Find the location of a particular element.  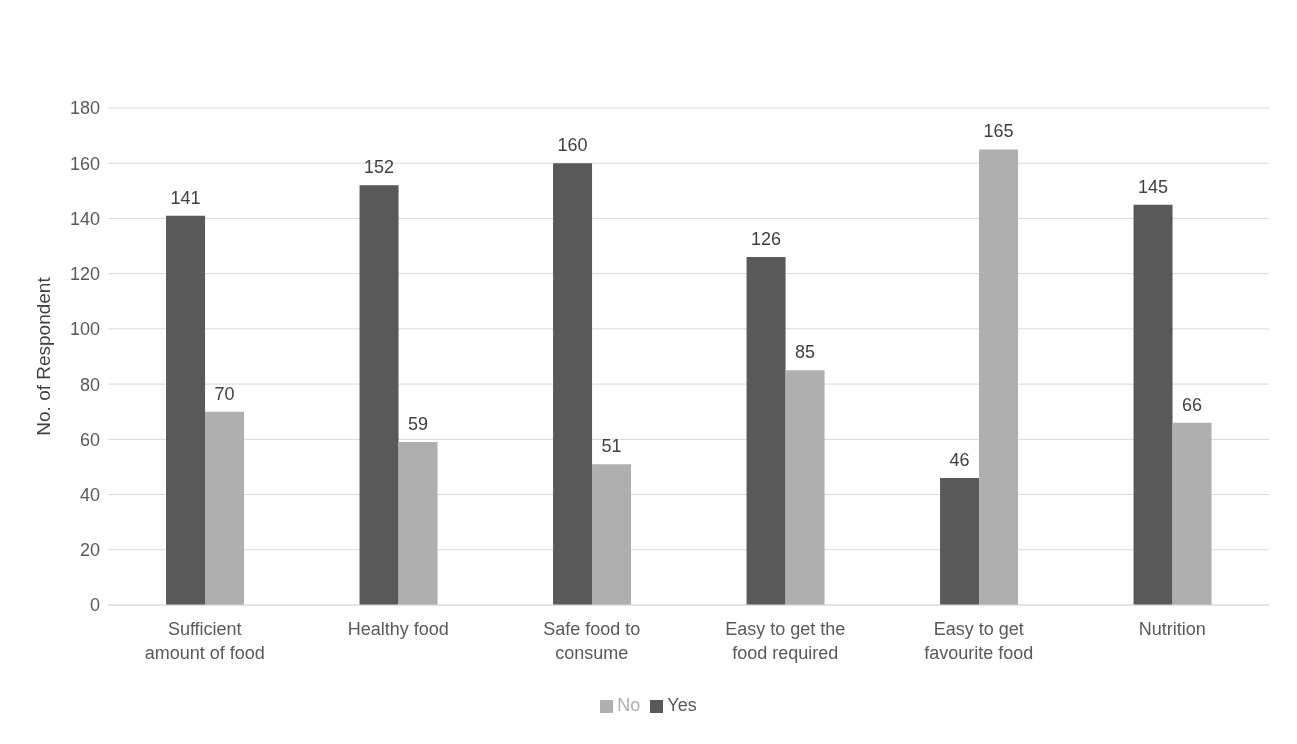

data-label: 85 is located at coordinates (805, 352).